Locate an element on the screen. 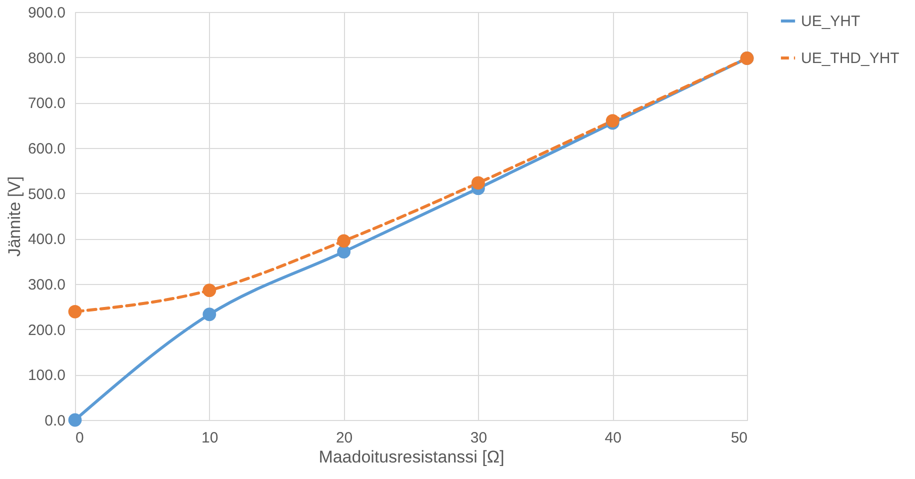  x-tick-label: 50 is located at coordinates (739, 438).